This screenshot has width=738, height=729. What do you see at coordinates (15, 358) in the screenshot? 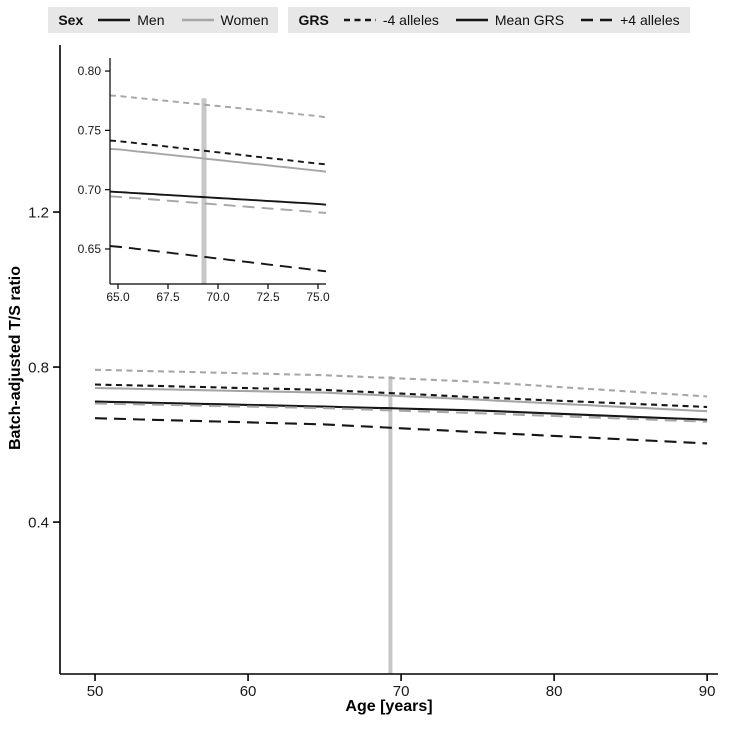
I see `y-axis-label: Batch-adjusted T/S ratio` at bounding box center [15, 358].